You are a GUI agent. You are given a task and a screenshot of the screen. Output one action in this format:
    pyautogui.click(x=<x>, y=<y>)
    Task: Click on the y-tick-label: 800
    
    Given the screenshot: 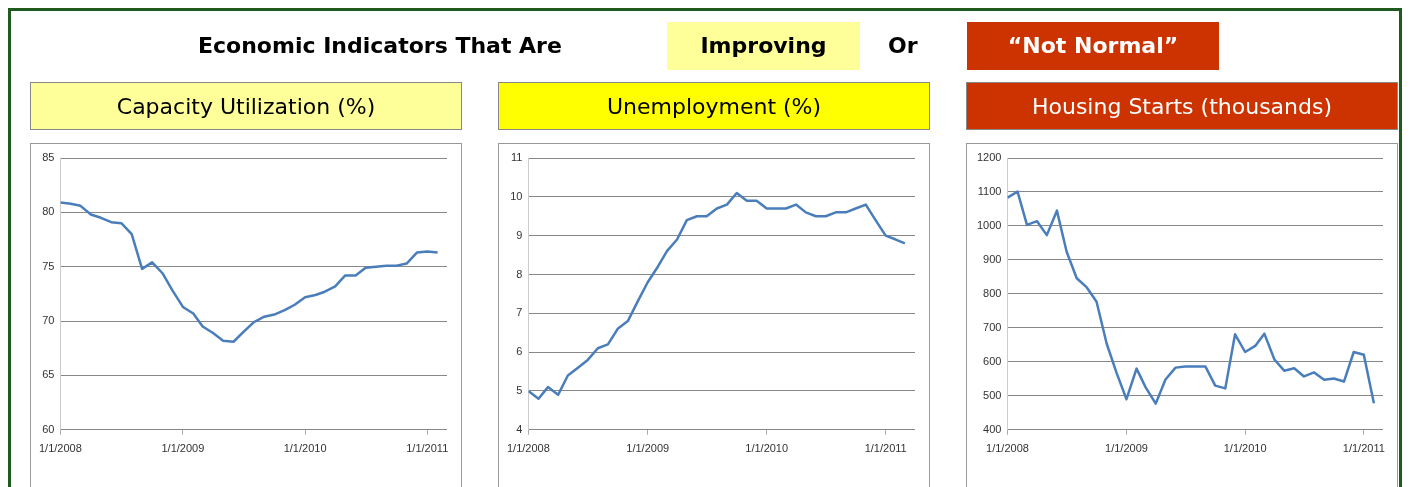 What is the action you would take?
    pyautogui.click(x=992, y=292)
    